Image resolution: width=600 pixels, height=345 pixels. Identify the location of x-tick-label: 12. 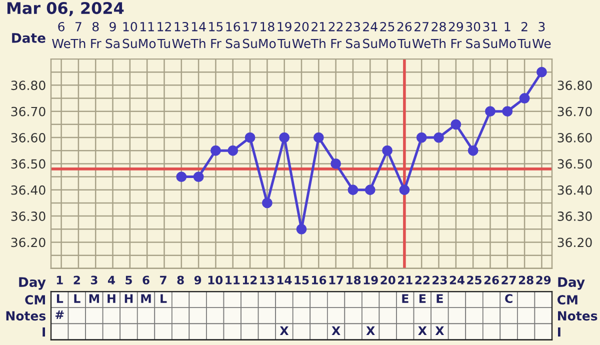
(249, 280).